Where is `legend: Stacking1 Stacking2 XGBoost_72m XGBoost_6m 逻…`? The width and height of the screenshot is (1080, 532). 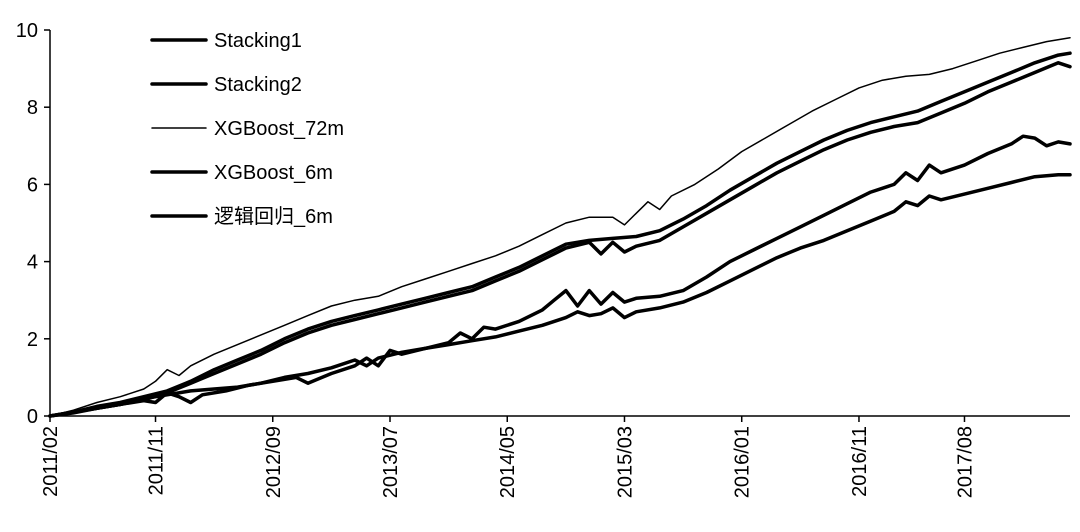
legend: Stacking1 Stacking2 XGBoost_72m XGBoost_6m 逻… is located at coordinates (247, 129).